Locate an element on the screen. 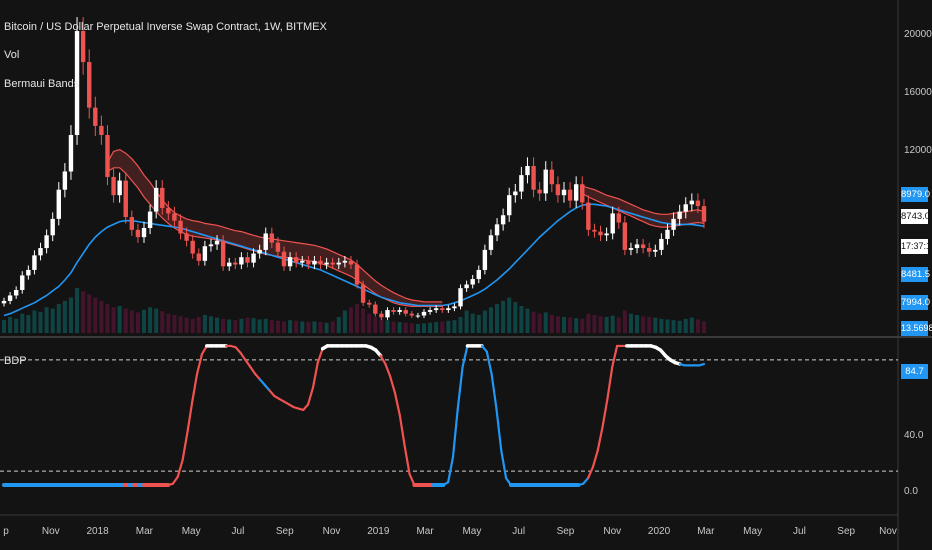  bdp-tick-0: 0.0 is located at coordinates (911, 491).